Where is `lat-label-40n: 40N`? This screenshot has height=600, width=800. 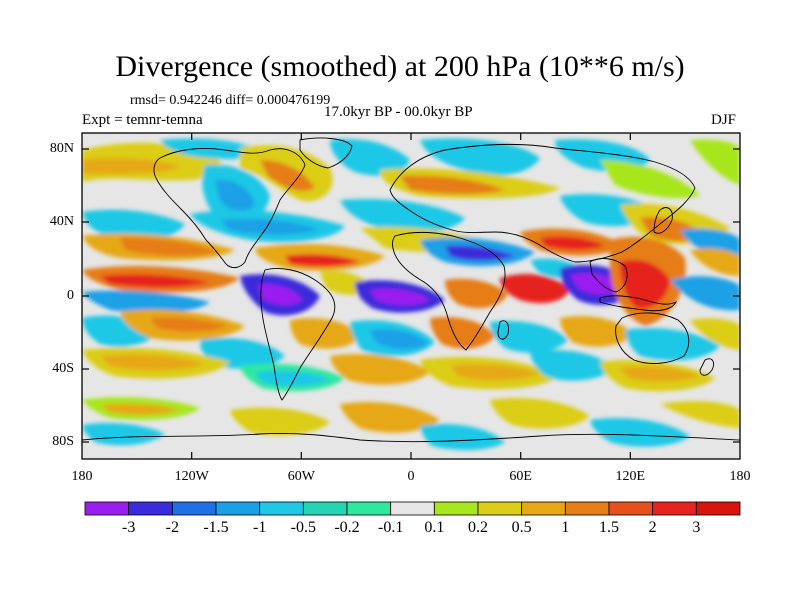
lat-label-40n: 40N is located at coordinates (61, 221).